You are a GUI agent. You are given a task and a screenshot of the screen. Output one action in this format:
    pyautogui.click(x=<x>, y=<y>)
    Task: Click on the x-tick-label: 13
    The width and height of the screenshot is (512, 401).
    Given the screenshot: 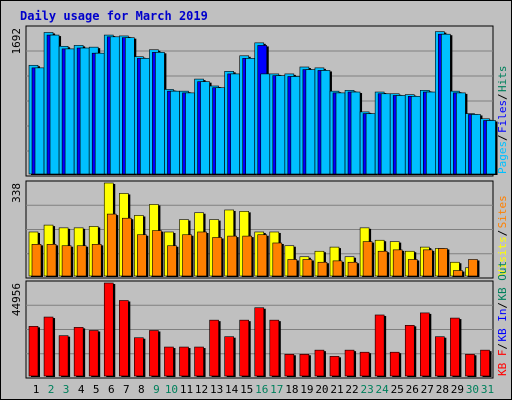 What is the action you would take?
    pyautogui.click(x=216, y=389)
    